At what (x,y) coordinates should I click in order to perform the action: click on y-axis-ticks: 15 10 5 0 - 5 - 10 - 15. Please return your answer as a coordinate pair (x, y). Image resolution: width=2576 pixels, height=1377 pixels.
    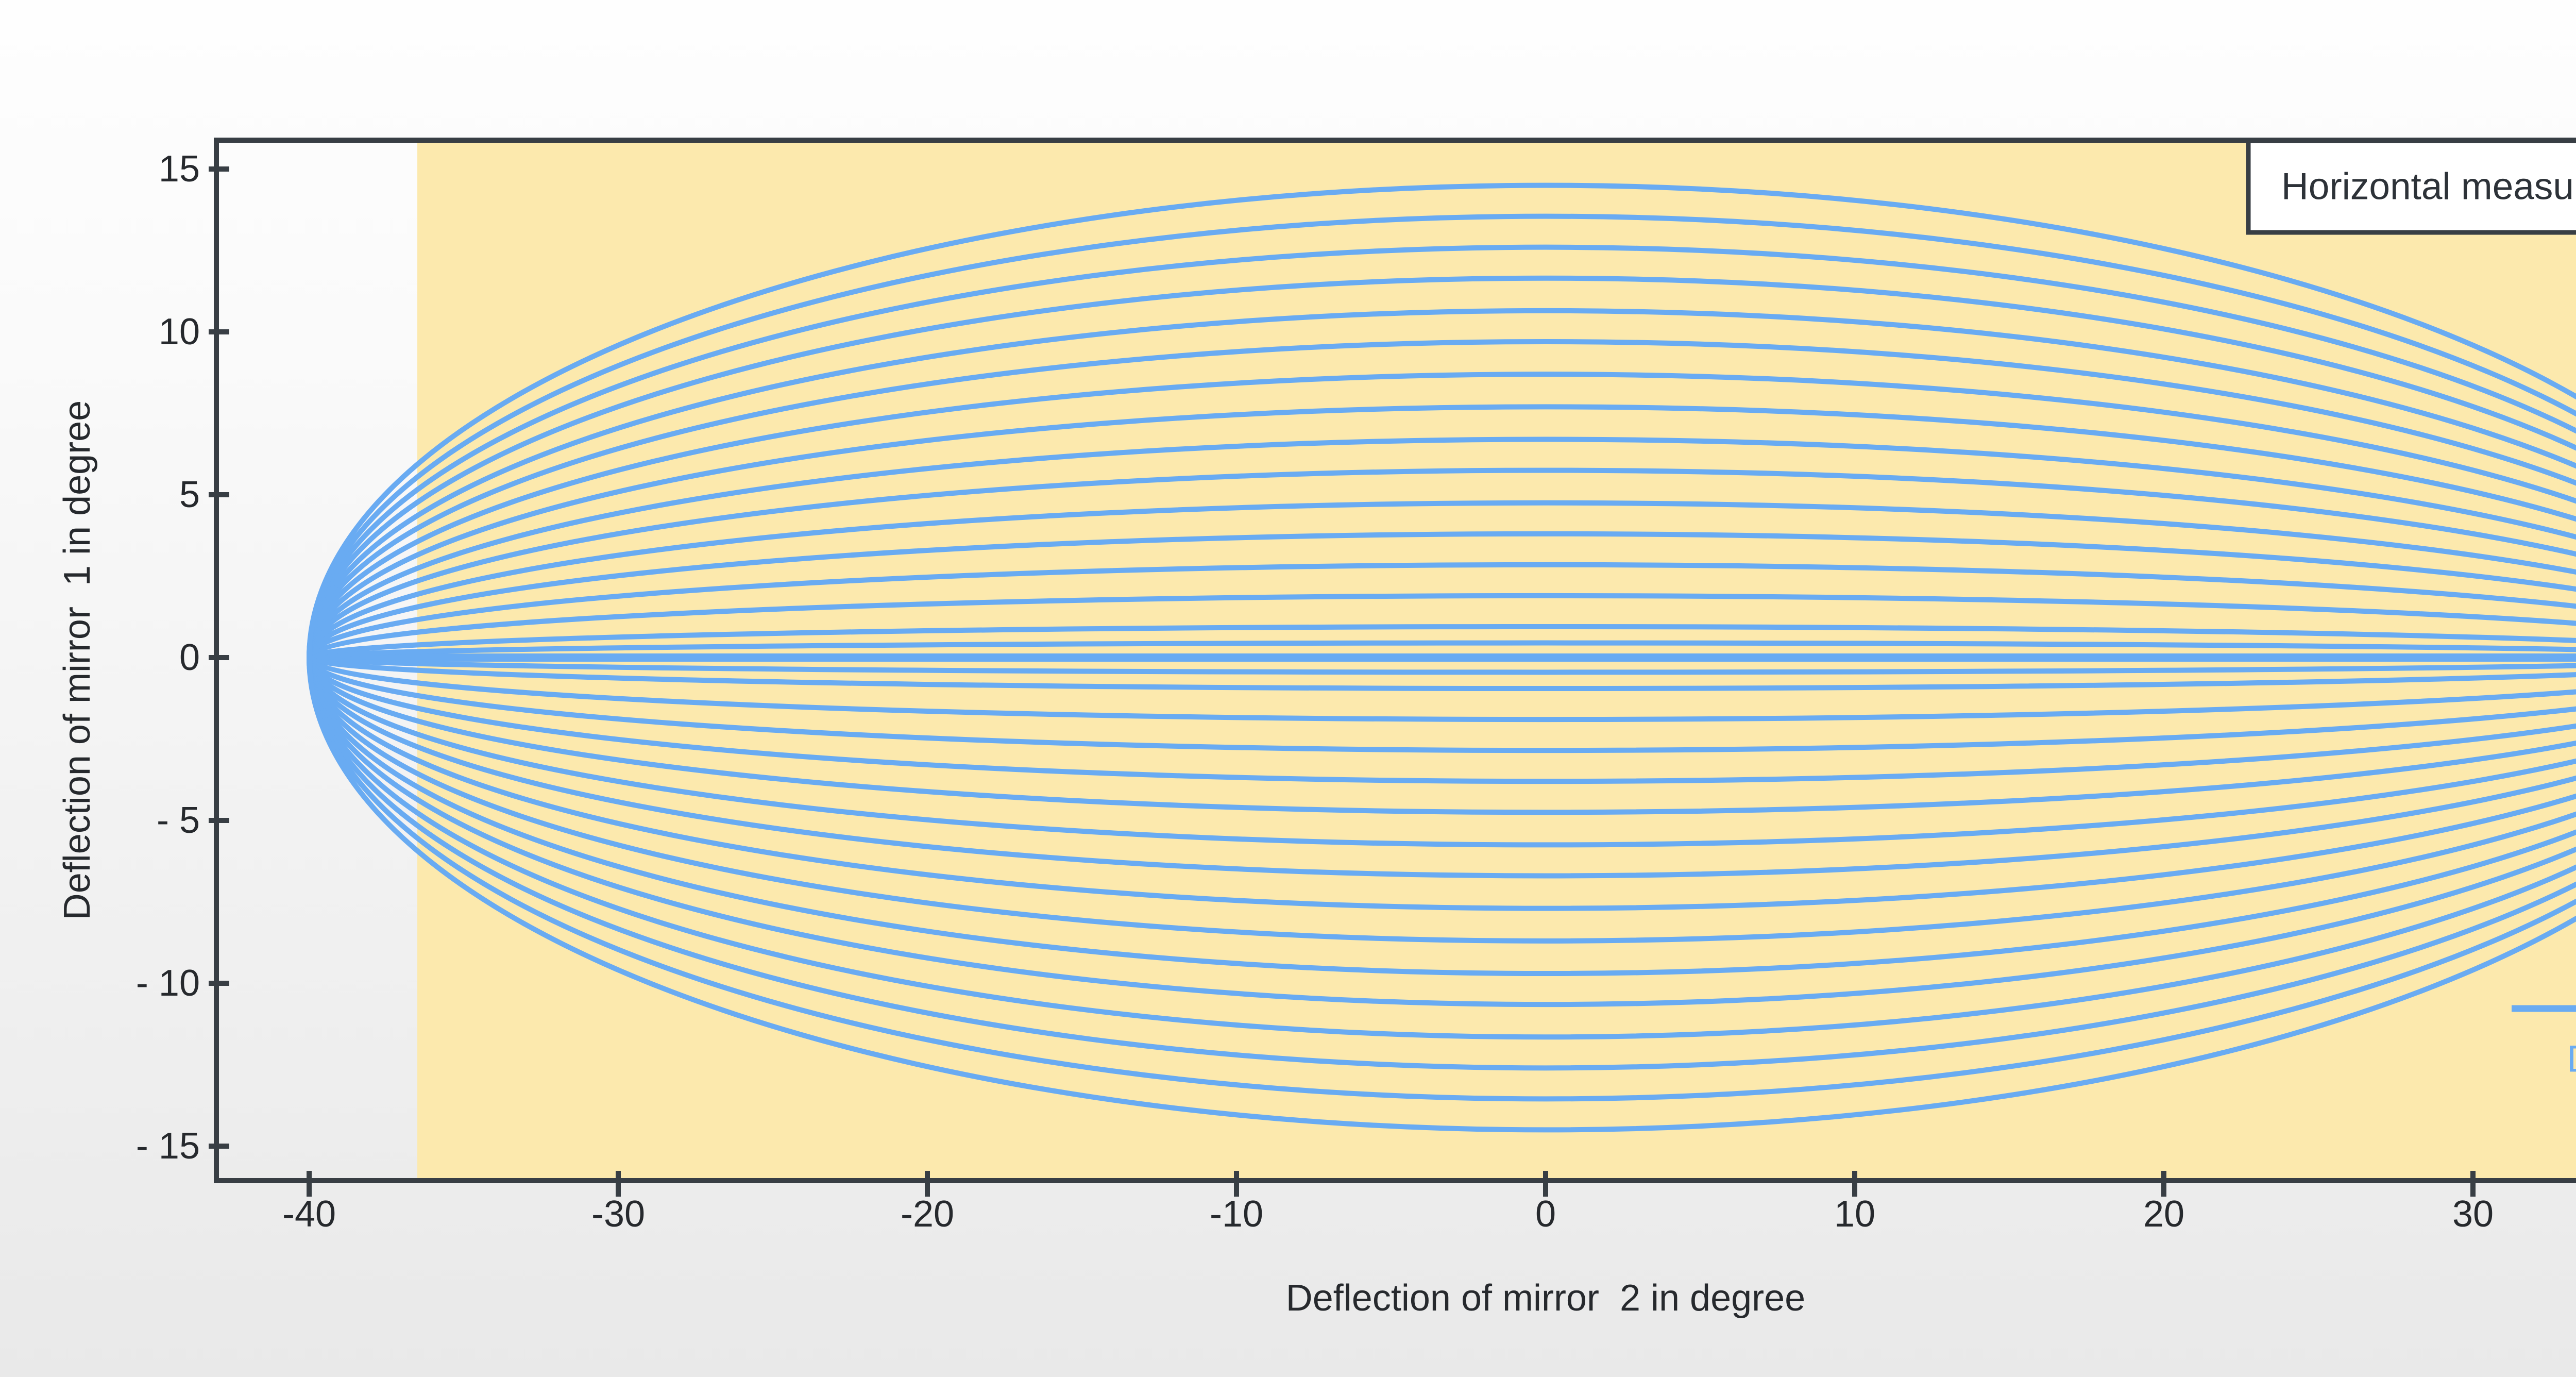
    Looking at the image, I should click on (182, 657).